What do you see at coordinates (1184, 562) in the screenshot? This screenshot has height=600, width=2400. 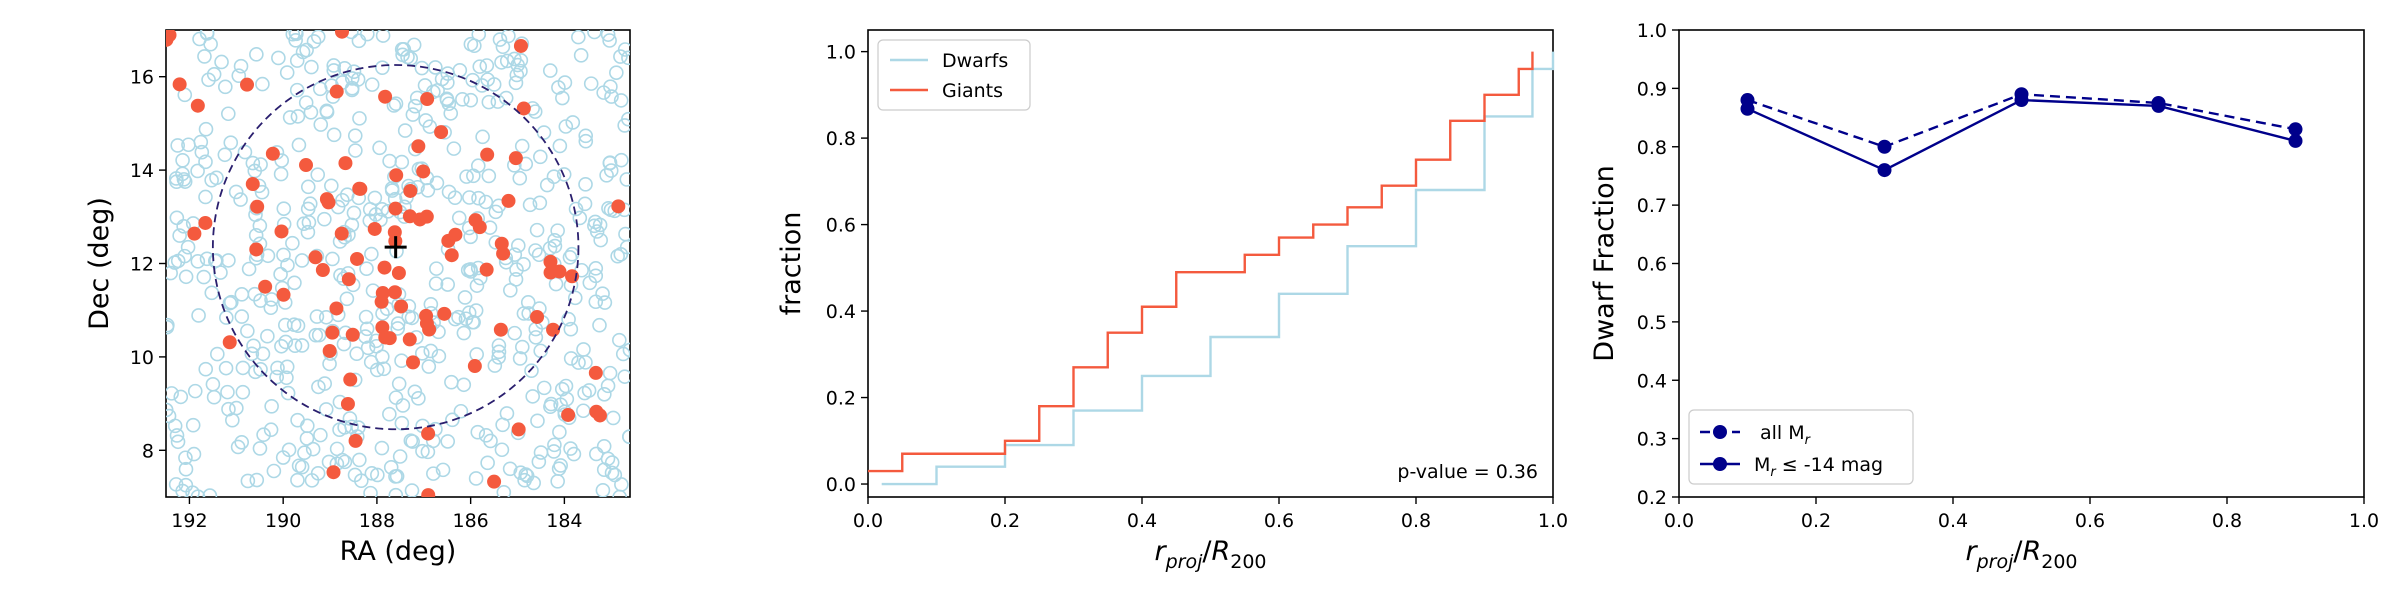 I see `x-axis-label-part: proj` at bounding box center [1184, 562].